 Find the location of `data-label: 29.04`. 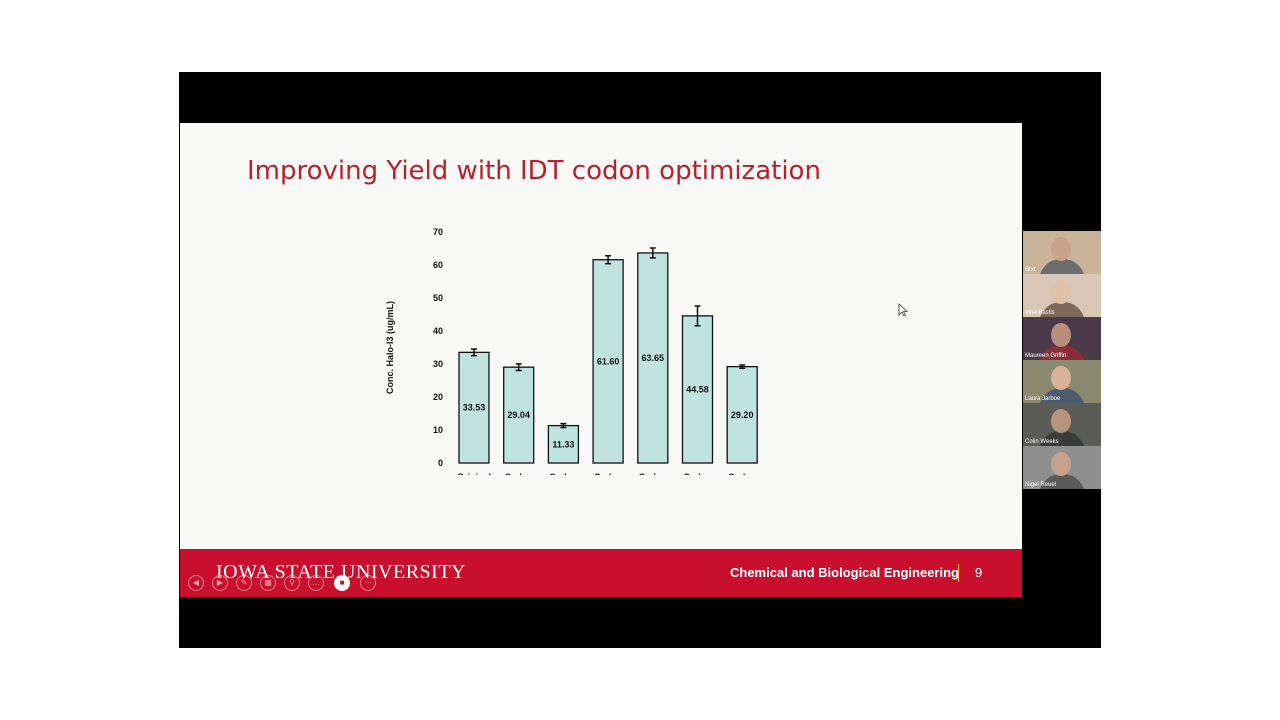

data-label: 29.04 is located at coordinates (518, 415).